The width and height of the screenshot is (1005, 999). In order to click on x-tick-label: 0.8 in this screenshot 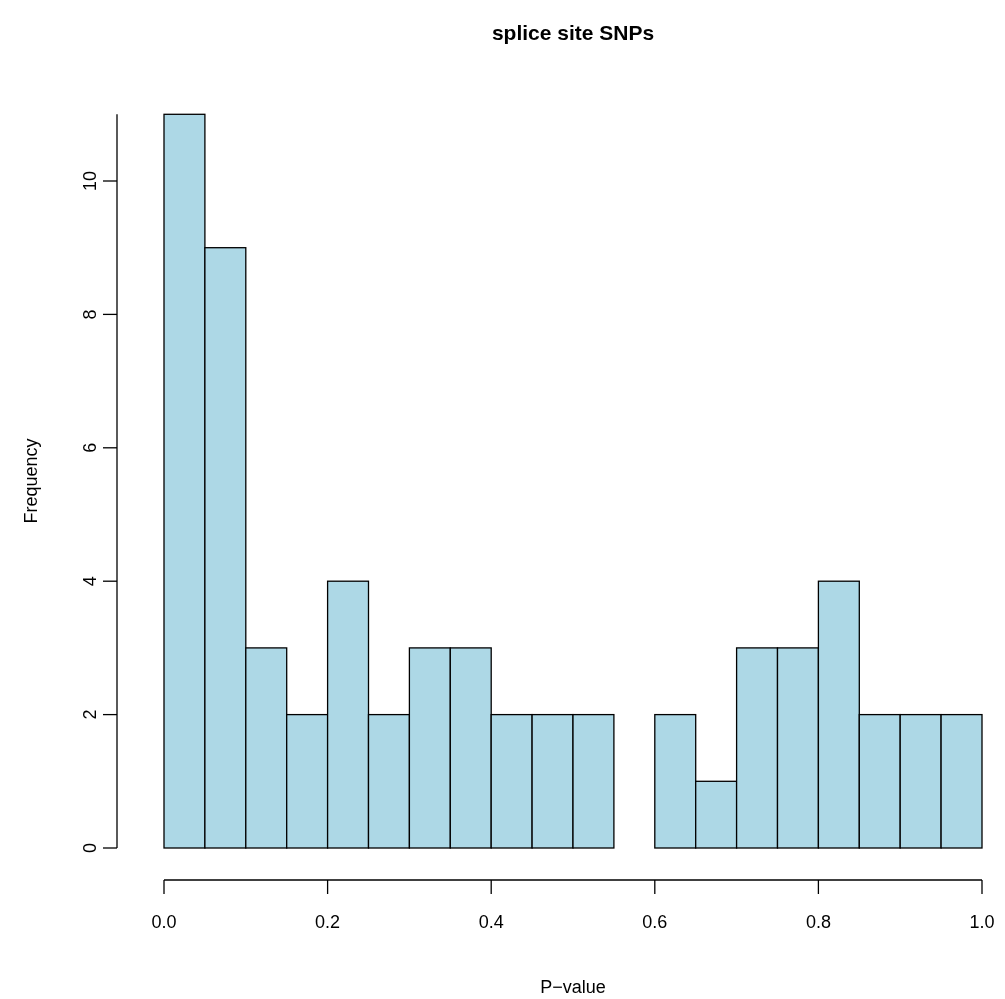, I will do `click(818, 922)`.